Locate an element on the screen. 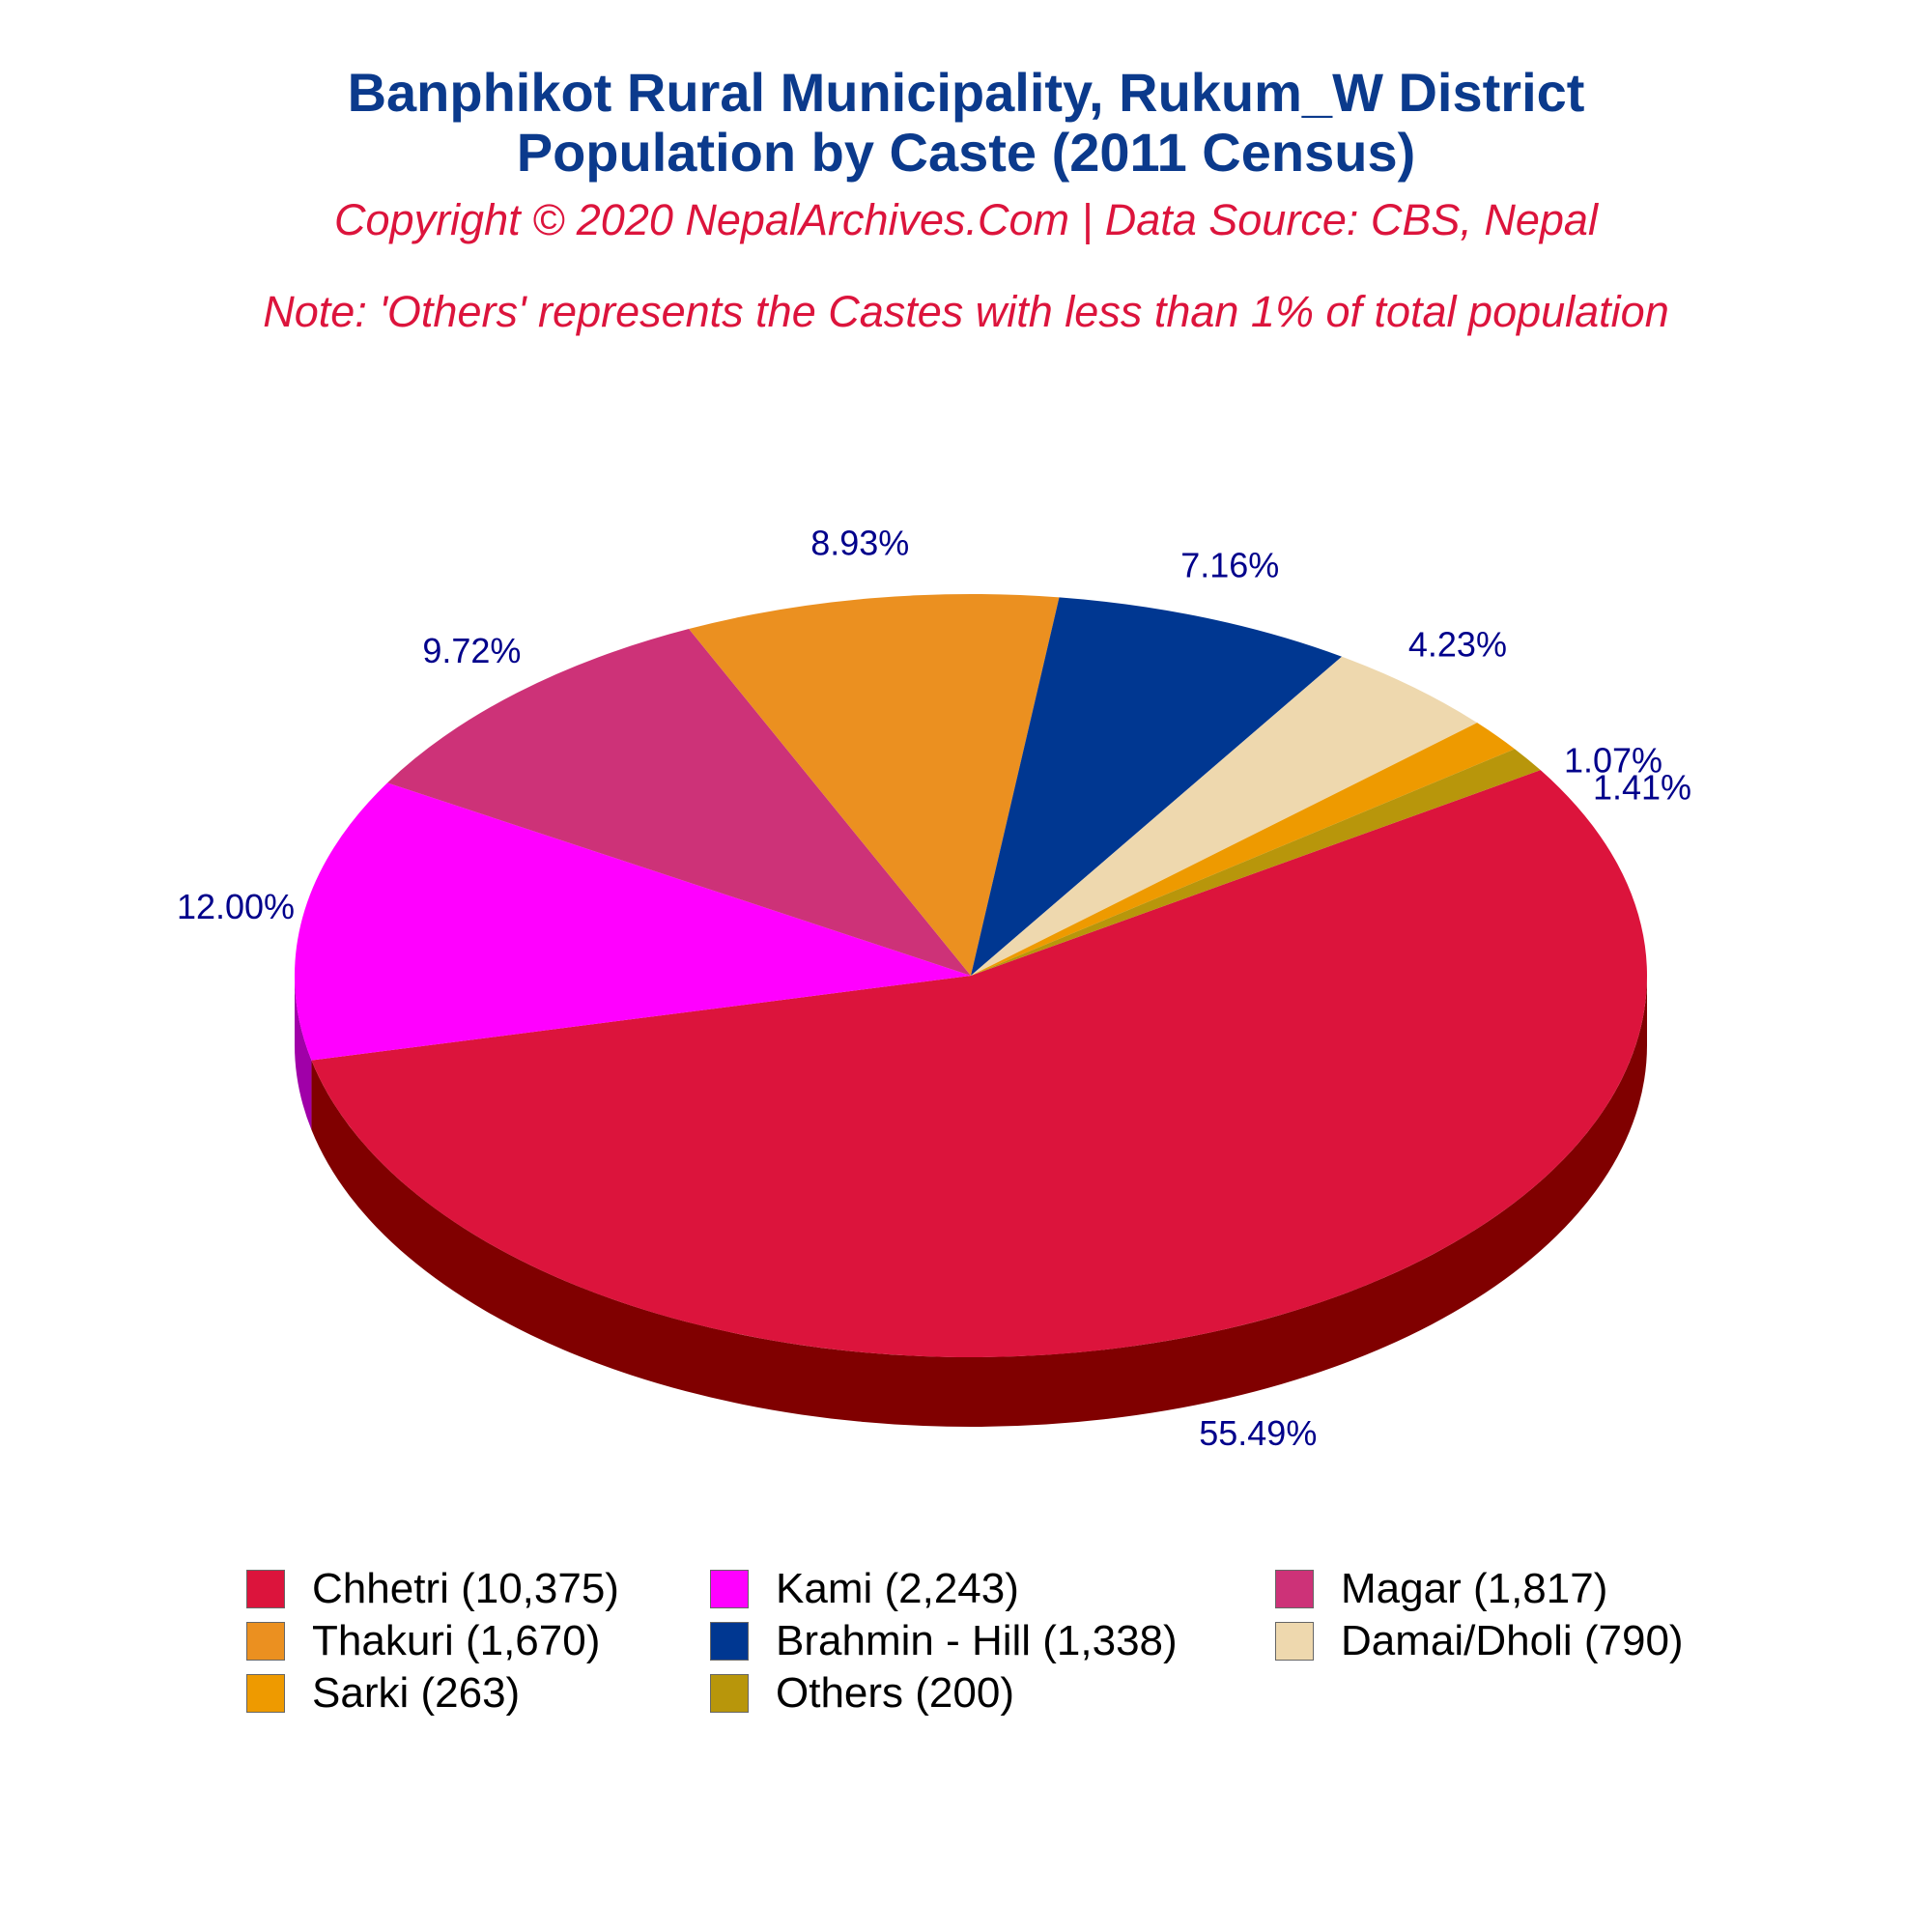 The height and width of the screenshot is (1932, 1932). legend-label: Kami (2,243) is located at coordinates (897, 1588).